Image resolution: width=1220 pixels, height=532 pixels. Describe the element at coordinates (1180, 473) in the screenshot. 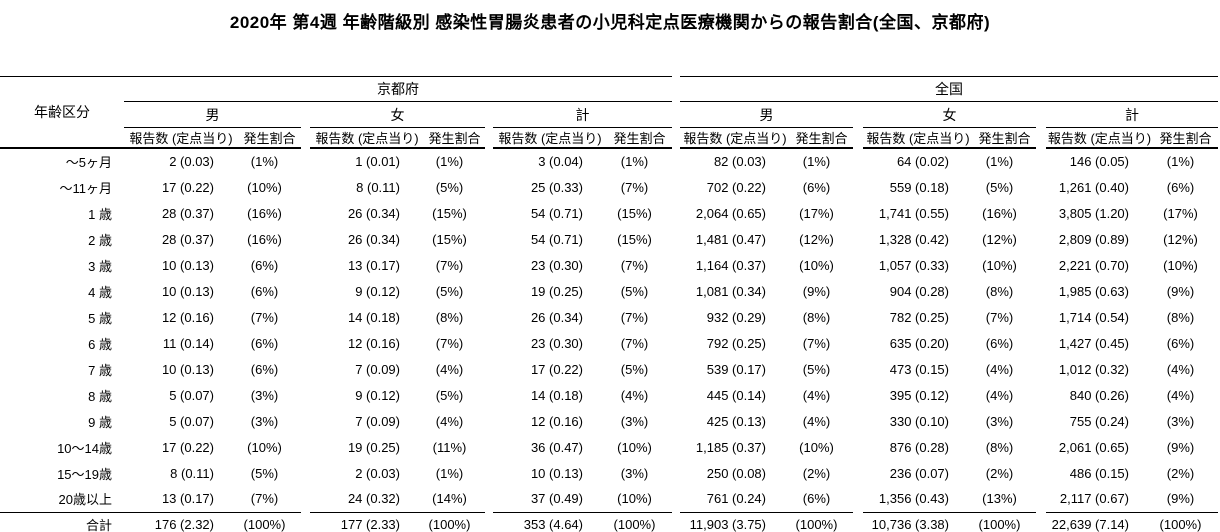

I see `incidence-share-cell: (2%)` at that location.